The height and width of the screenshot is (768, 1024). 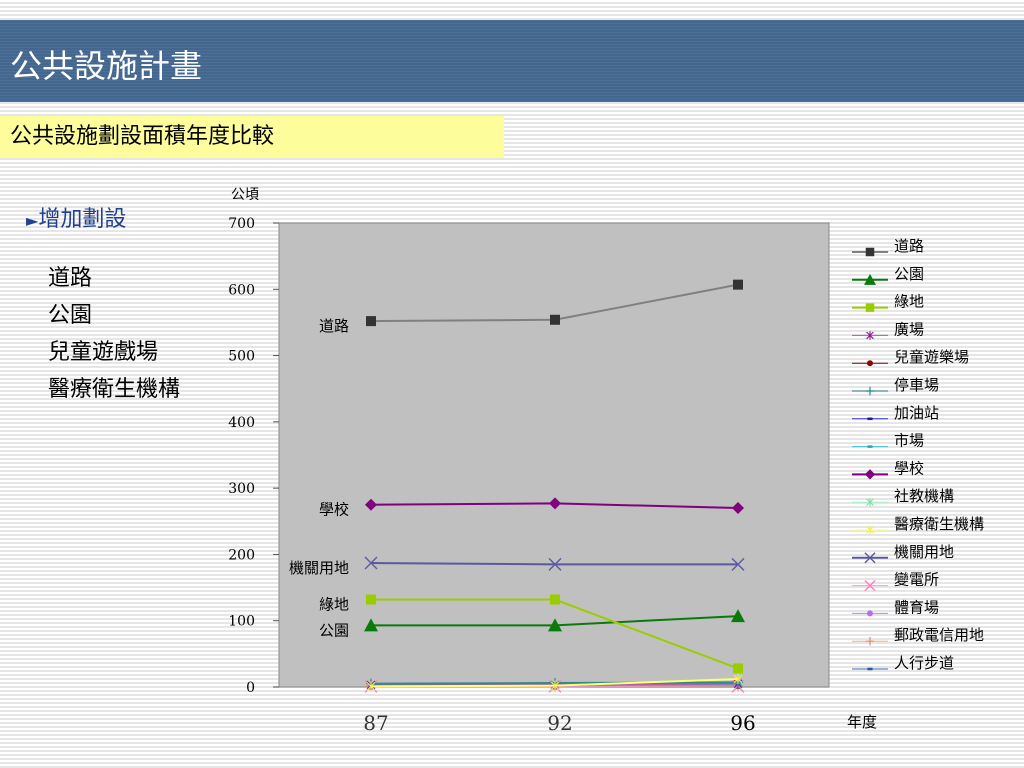 What do you see at coordinates (250, 688) in the screenshot?
I see `y-tick-label: 0` at bounding box center [250, 688].